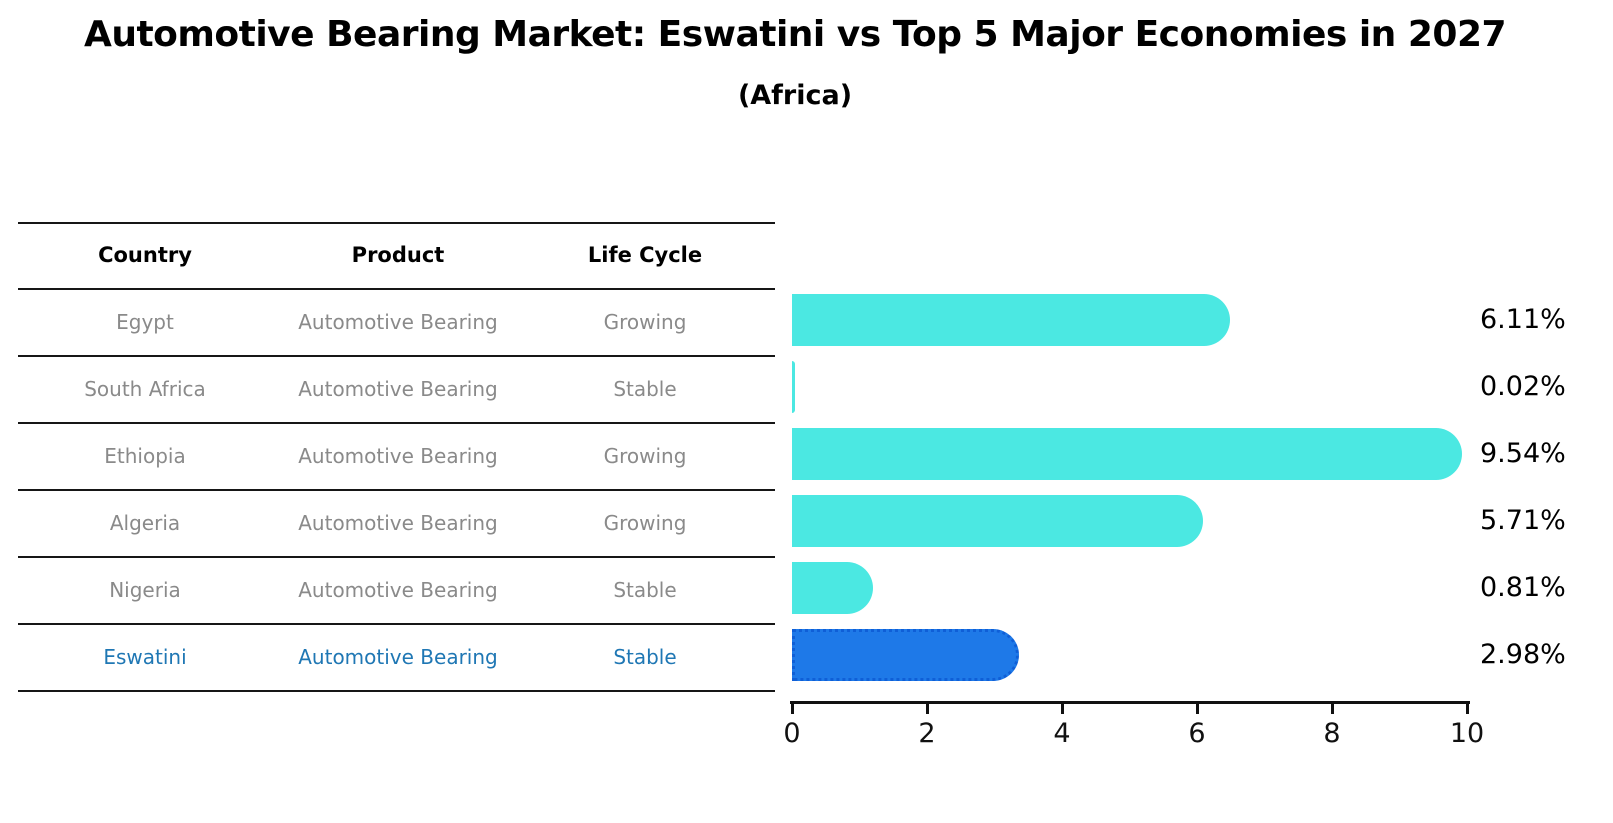  Describe the element at coordinates (145, 455) in the screenshot. I see `cell-country: Ethiopia` at that location.